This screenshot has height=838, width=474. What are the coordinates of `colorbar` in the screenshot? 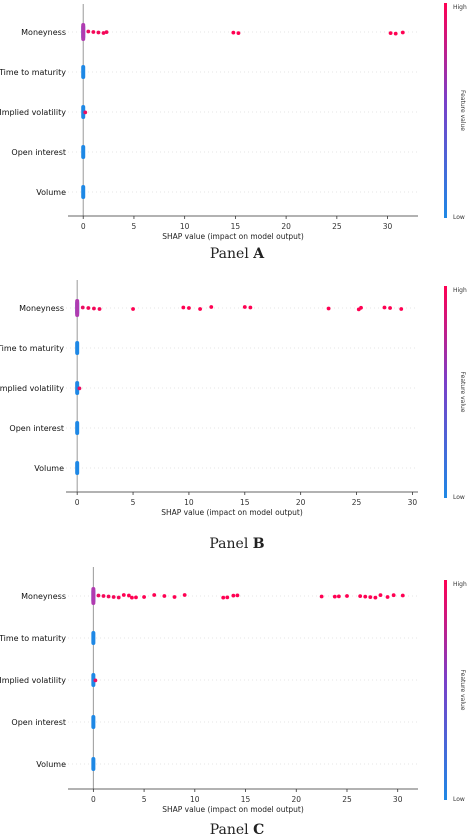 It's located at (445, 110).